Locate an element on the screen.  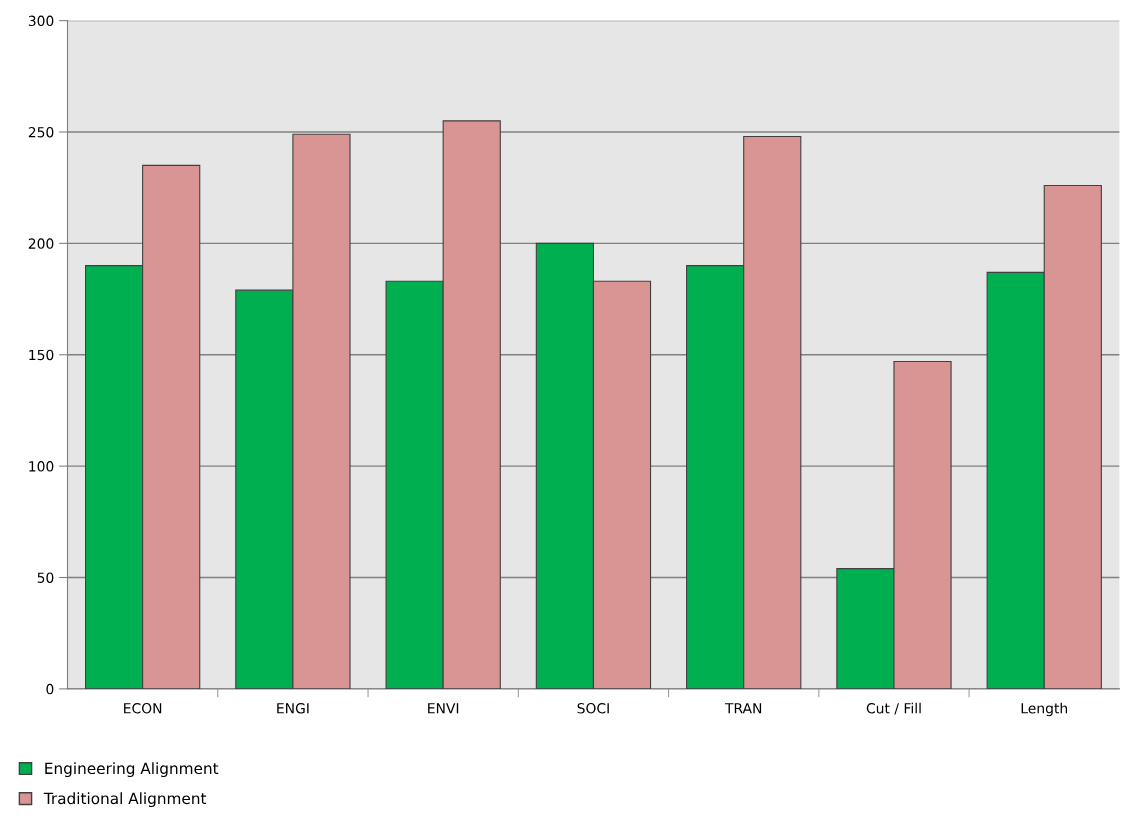
x-tick-label: Cut / Fill is located at coordinates (893, 708).